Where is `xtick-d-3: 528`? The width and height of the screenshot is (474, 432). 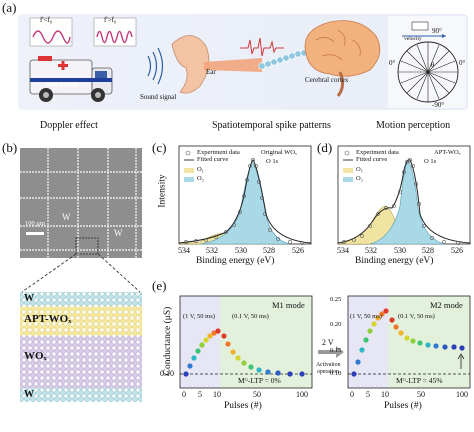
xtick-d-3: 528 is located at coordinates (428, 250).